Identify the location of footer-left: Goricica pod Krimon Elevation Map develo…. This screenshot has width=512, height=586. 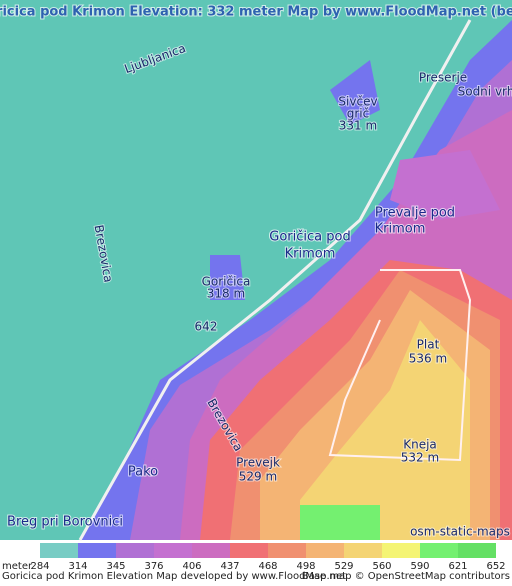
(174, 576).